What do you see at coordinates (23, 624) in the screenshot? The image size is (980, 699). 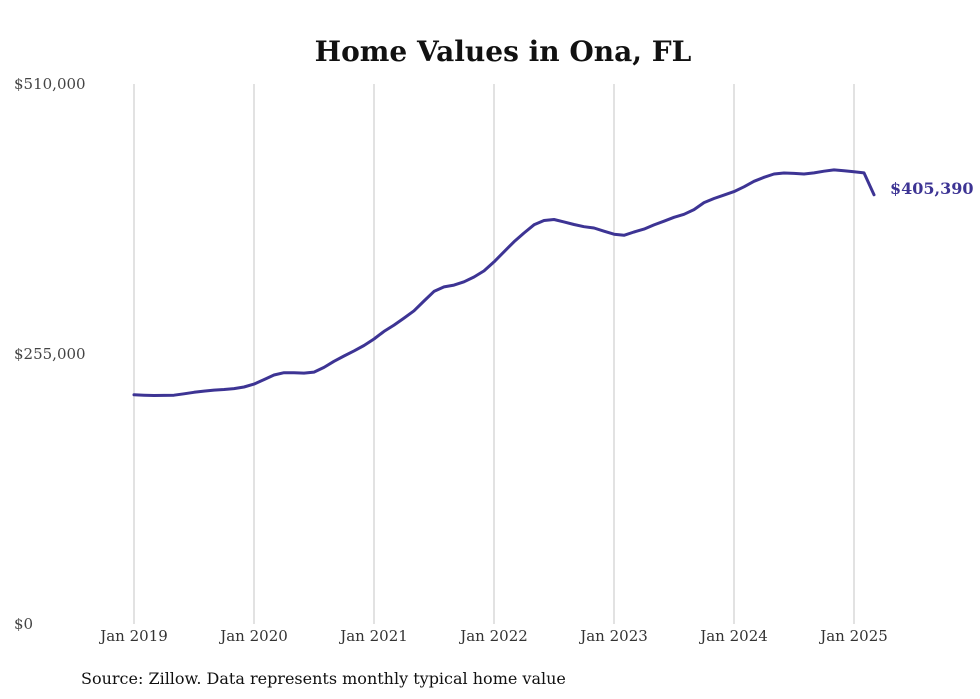 I see `y-tick-label: $0` at bounding box center [23, 624].